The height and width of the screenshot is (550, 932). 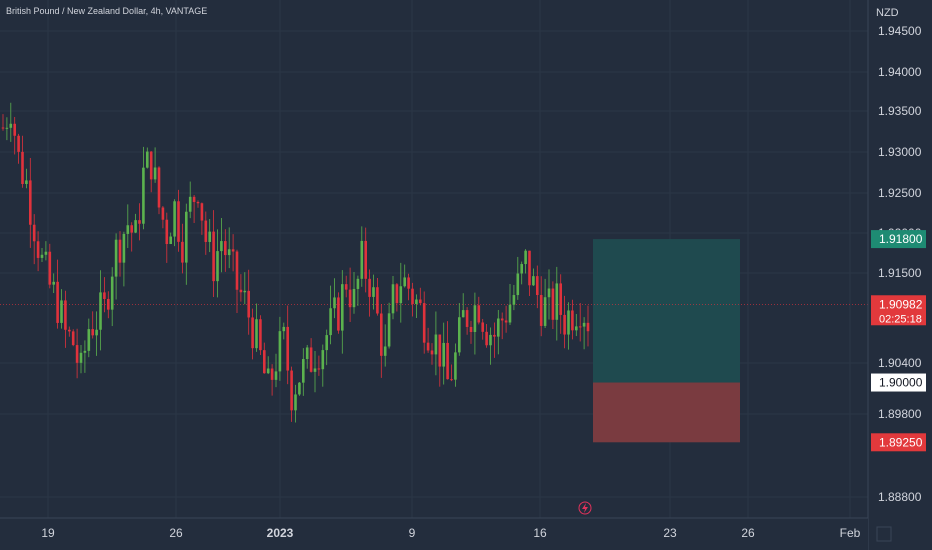 I want to click on countdown-label: 02:25:18, so click(x=900, y=319).